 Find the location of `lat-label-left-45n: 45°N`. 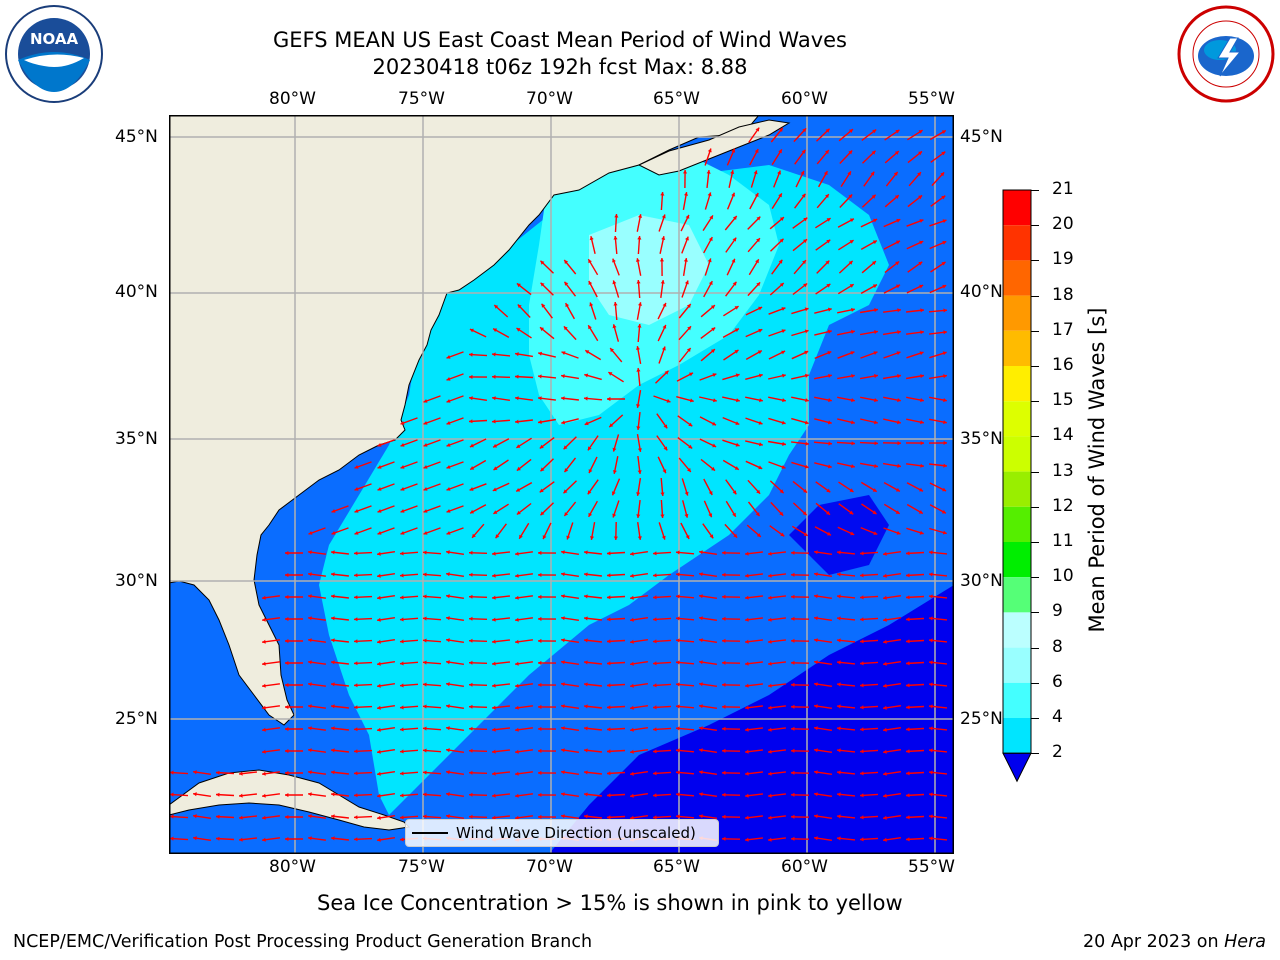

lat-label-left-45n: 45°N is located at coordinates (136, 137).